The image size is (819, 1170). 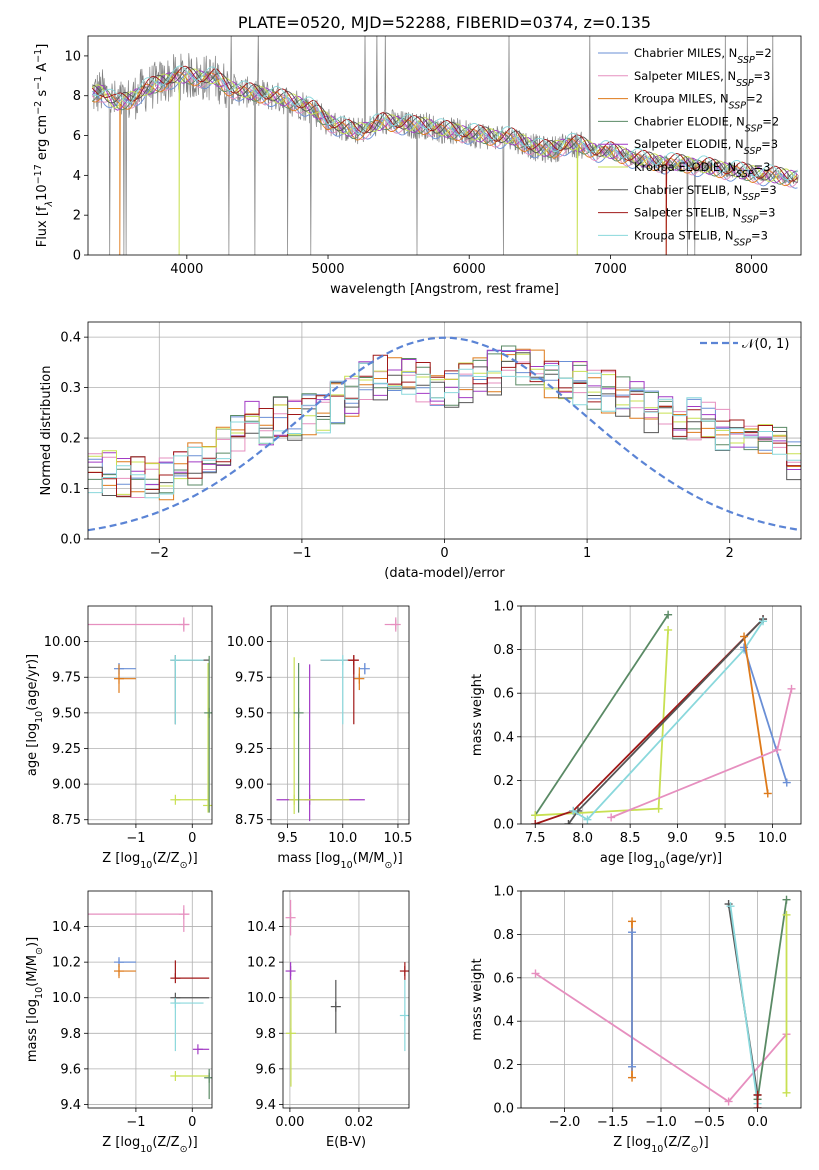 I want to click on legend-entry-part: =2, so click(x=763, y=53).